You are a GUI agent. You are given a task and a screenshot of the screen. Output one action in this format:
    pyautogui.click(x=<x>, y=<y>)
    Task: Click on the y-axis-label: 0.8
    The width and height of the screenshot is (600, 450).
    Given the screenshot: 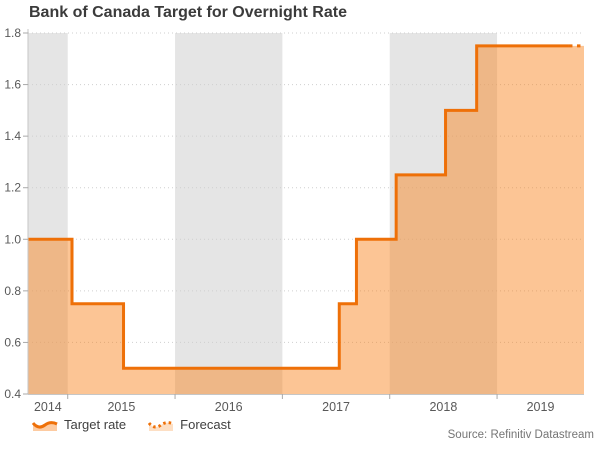 What is the action you would take?
    pyautogui.click(x=12, y=291)
    